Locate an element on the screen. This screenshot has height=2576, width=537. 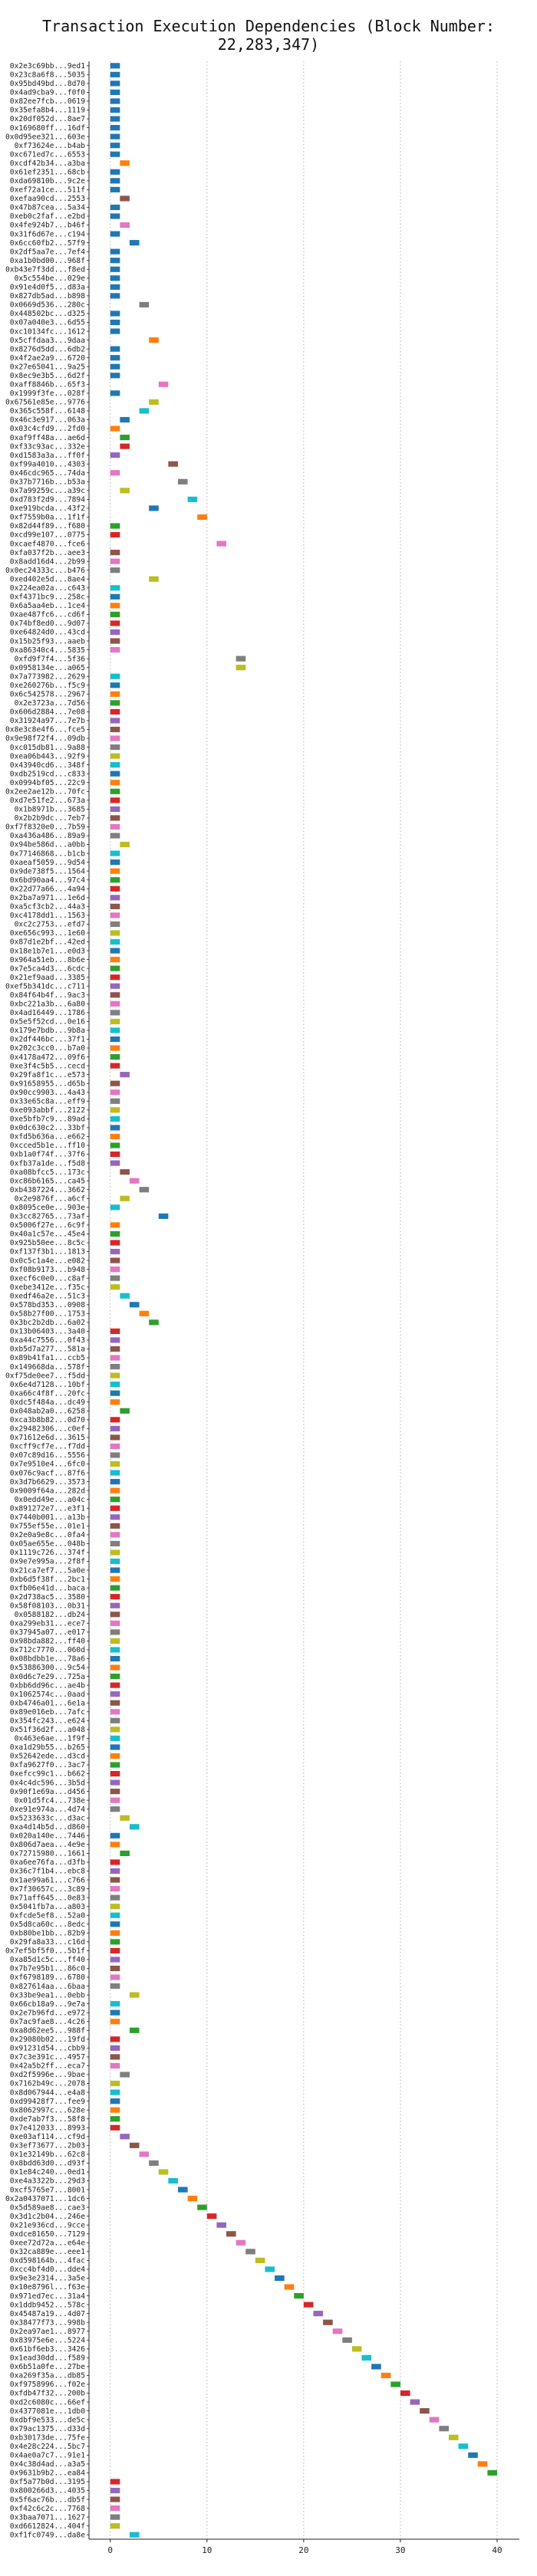
y-tick-label: 0x2e7b96fd...e972 is located at coordinates (47, 2013).